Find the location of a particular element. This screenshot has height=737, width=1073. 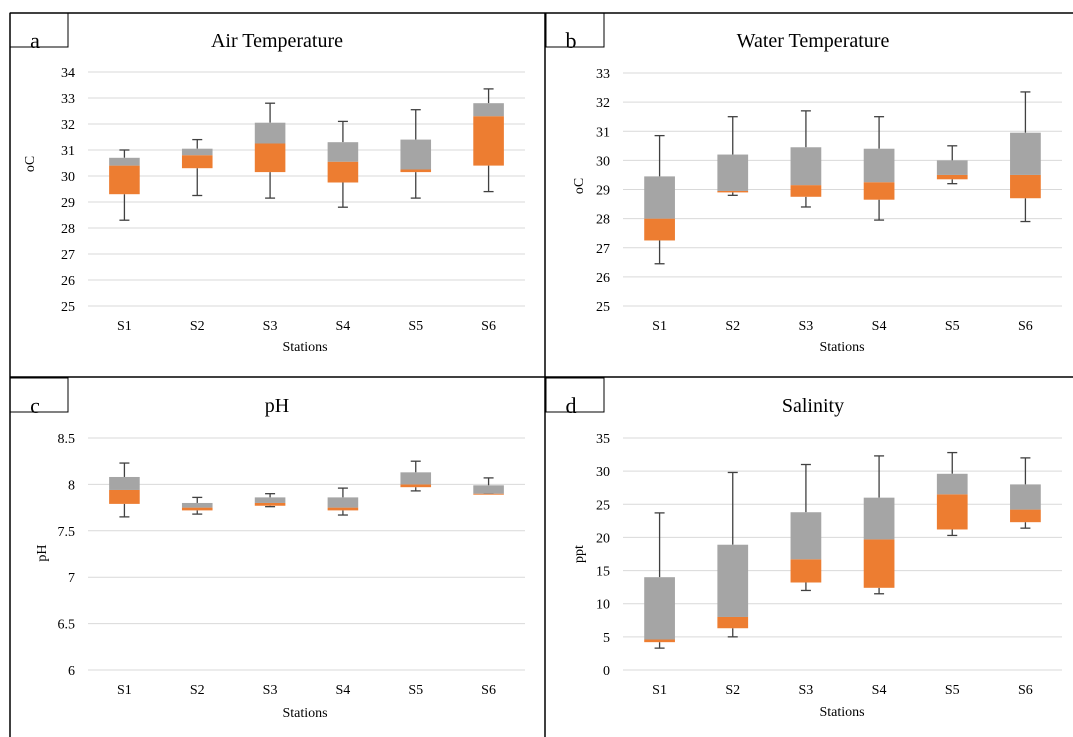

y-tick-label: 6 is located at coordinates (71, 671).